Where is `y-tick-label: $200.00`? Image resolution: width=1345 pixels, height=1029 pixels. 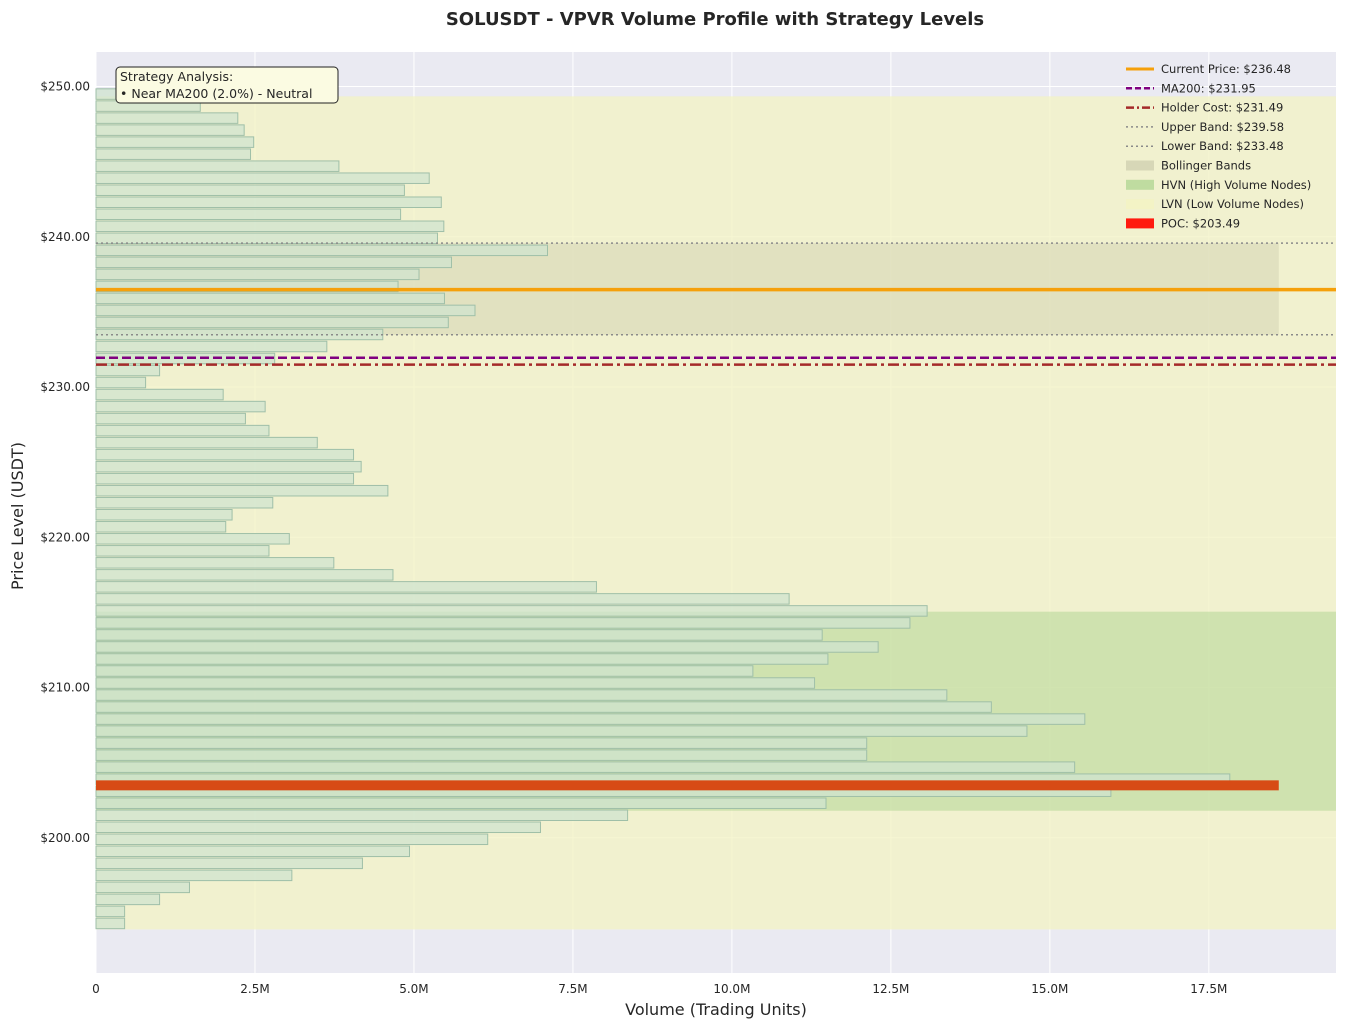 y-tick-label: $200.00 is located at coordinates (65, 838).